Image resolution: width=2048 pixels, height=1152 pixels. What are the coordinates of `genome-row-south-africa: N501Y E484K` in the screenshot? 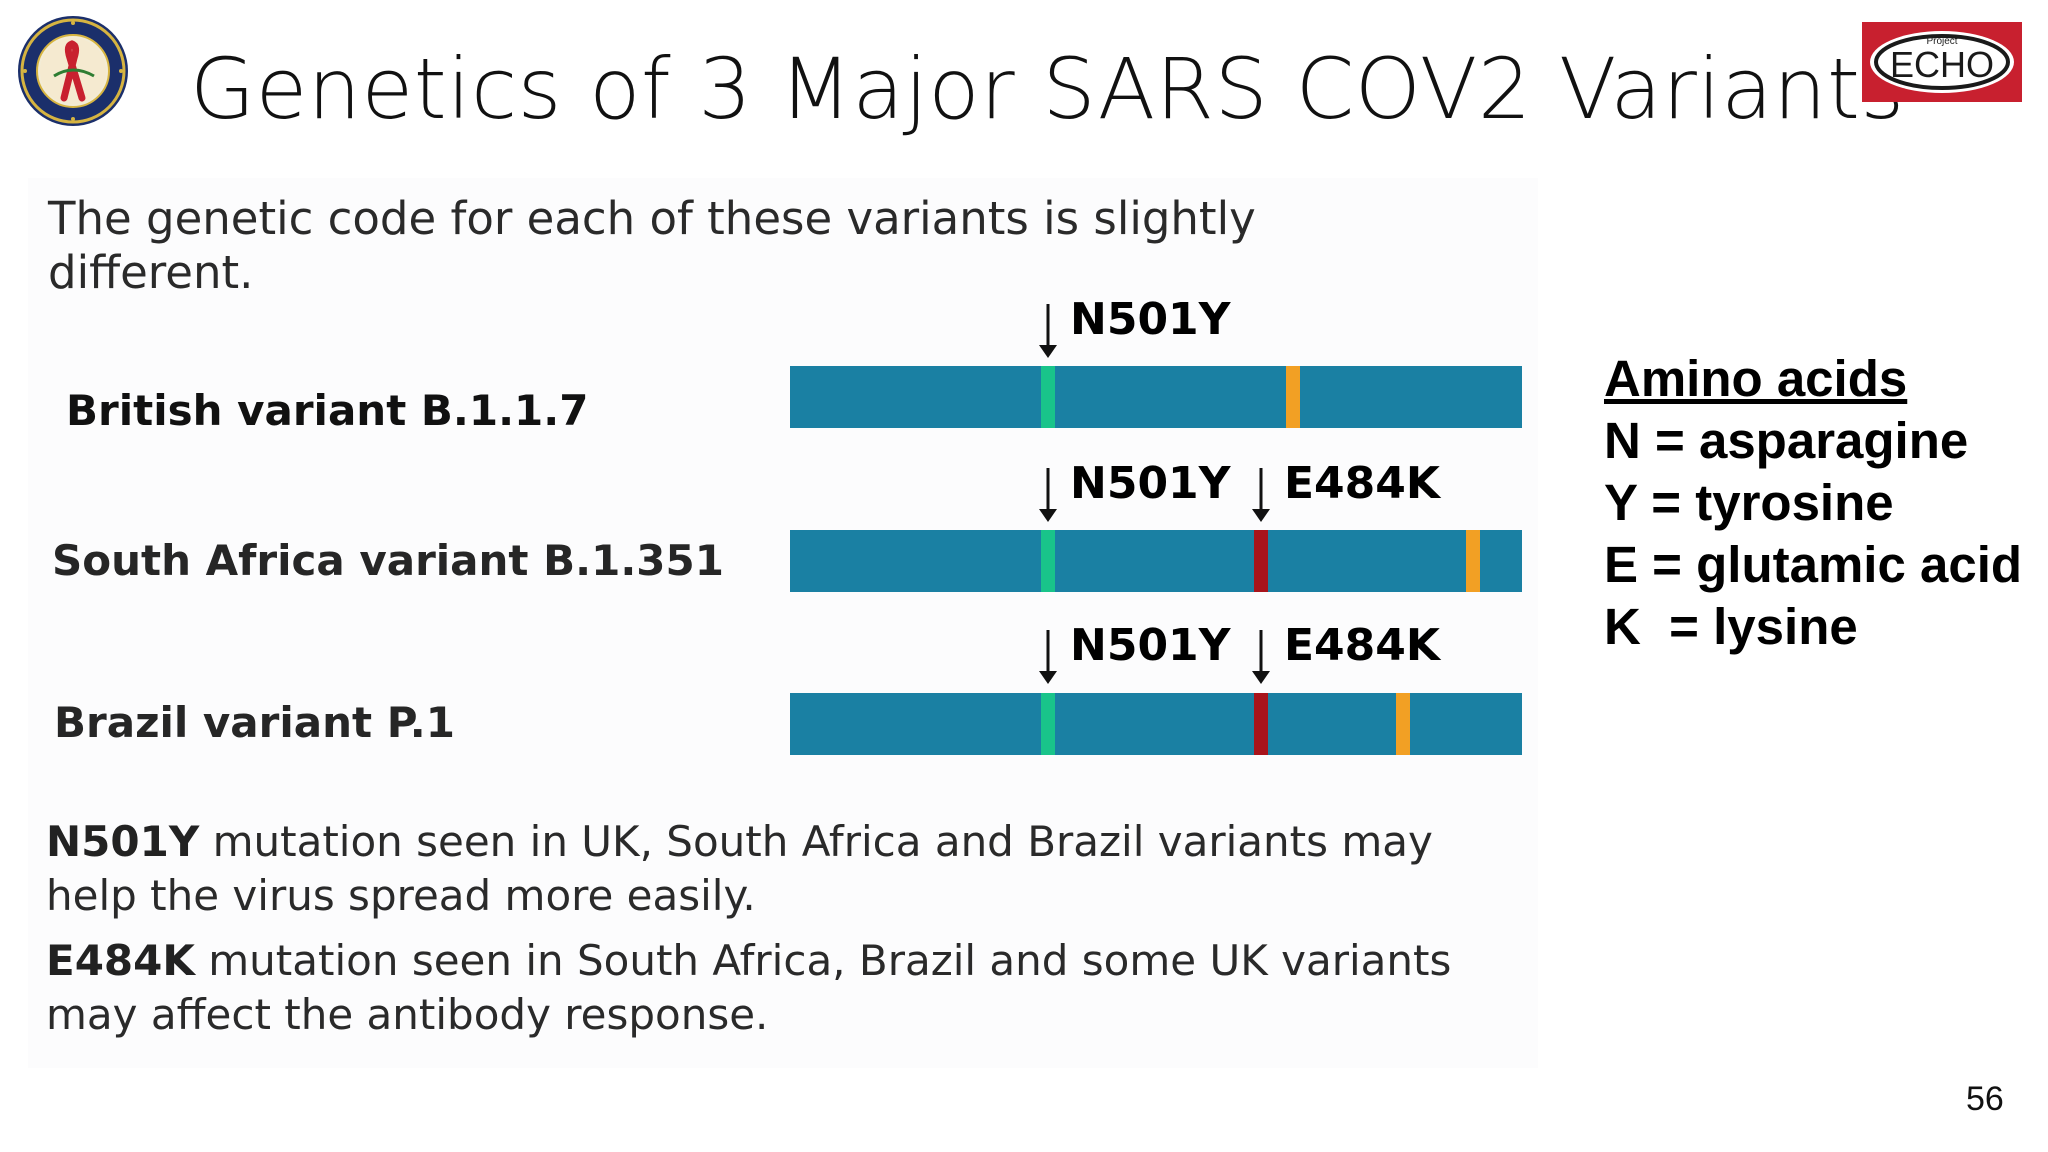 It's located at (1156, 525).